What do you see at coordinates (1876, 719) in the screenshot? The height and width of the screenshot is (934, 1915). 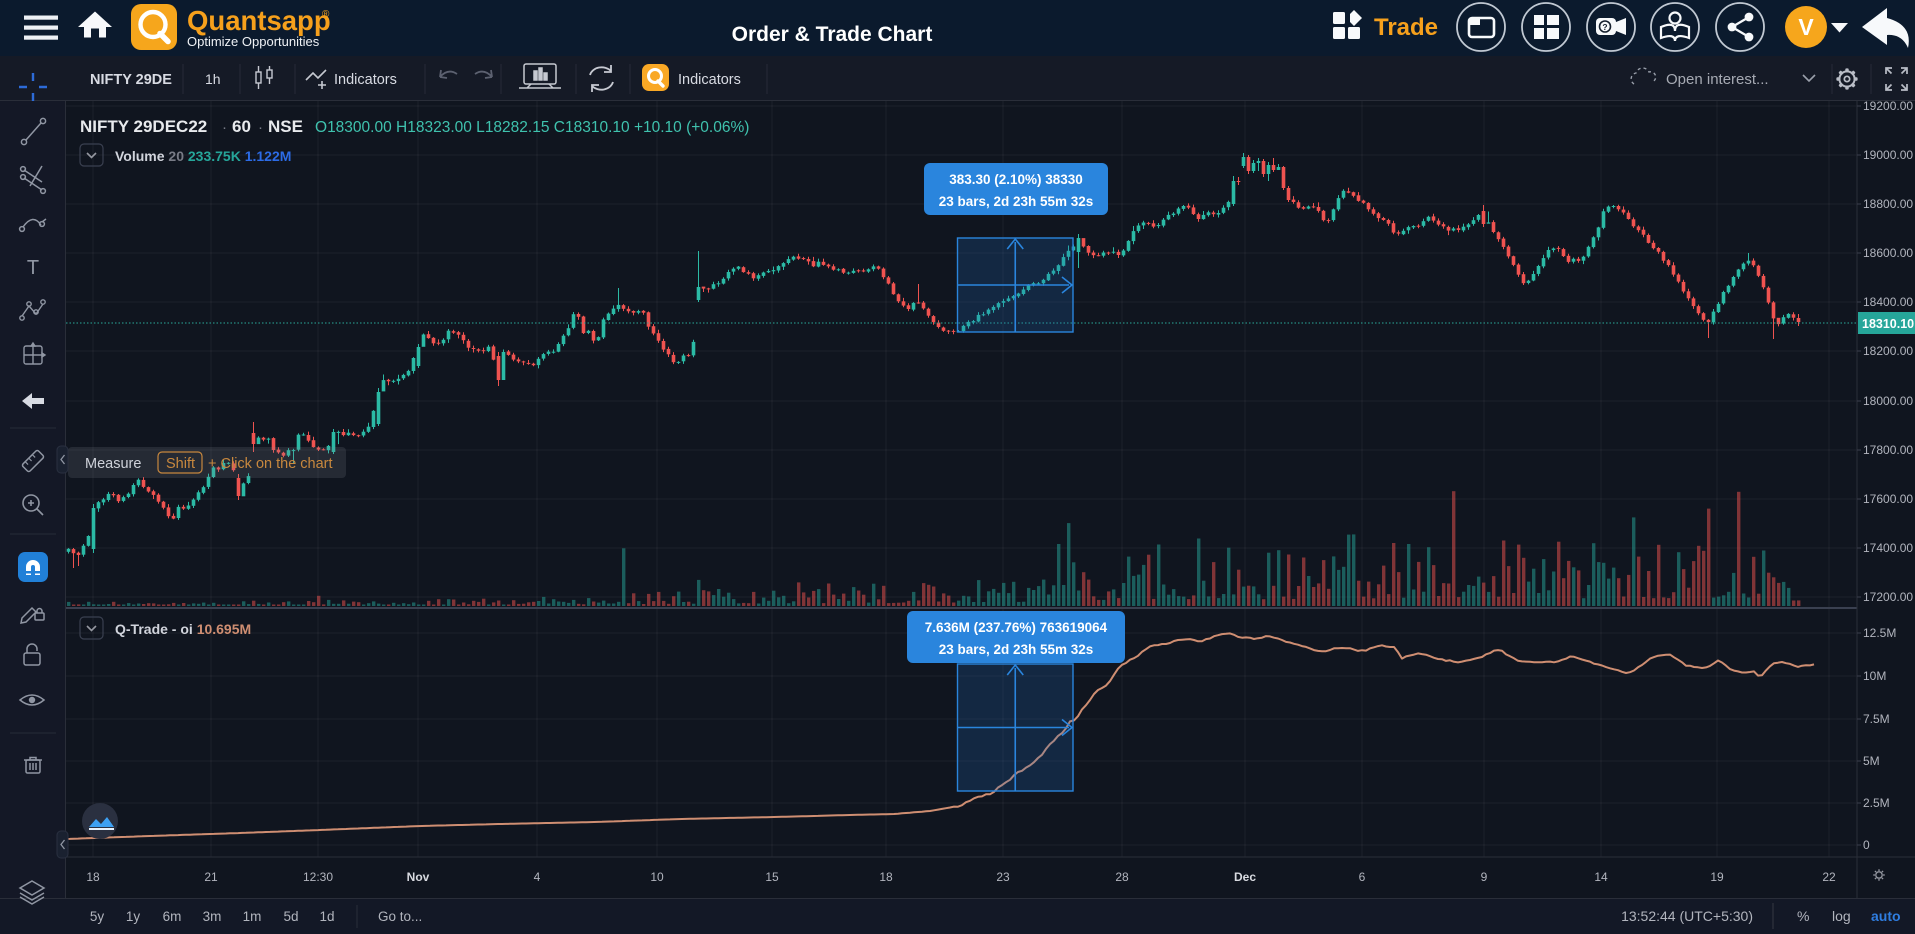 I see `svg-text: 7.5M` at bounding box center [1876, 719].